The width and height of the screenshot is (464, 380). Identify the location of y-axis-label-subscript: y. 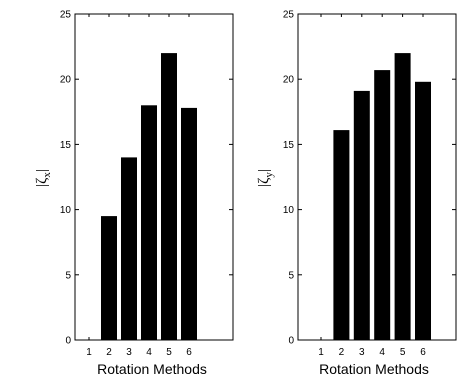
(269, 175).